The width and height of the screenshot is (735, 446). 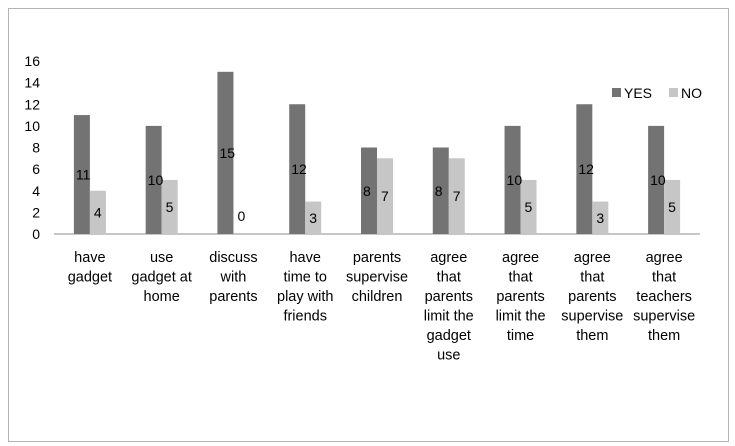 What do you see at coordinates (305, 287) in the screenshot?
I see `category-label: have time to play with friends` at bounding box center [305, 287].